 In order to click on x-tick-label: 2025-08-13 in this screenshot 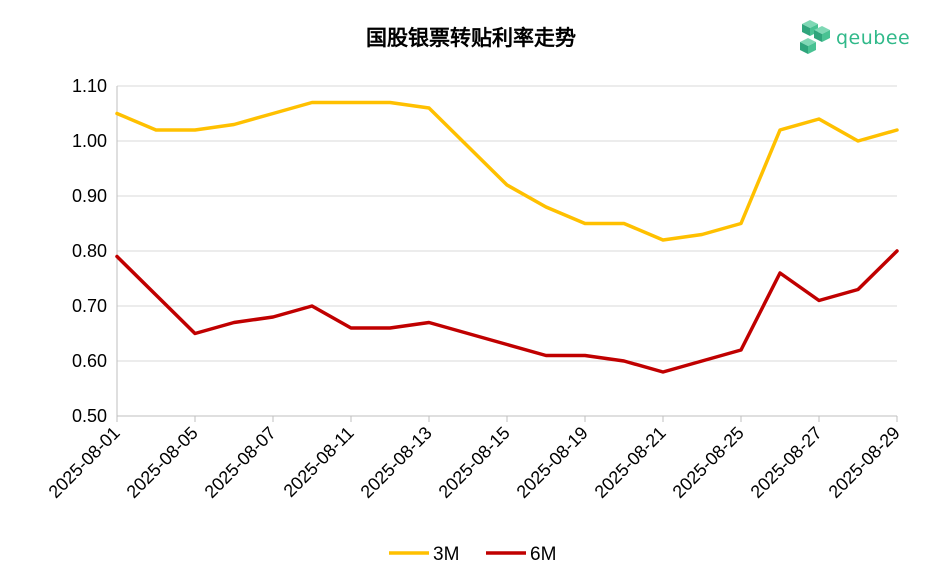, I will do `click(396, 462)`.